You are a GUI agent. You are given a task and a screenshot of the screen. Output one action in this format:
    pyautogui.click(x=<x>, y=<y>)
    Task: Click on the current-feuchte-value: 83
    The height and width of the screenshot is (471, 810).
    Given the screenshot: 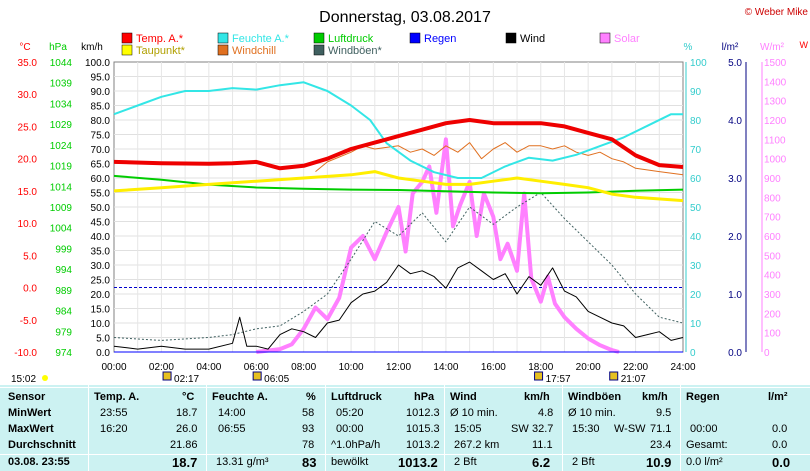 What is the action you would take?
    pyautogui.click(x=309, y=462)
    